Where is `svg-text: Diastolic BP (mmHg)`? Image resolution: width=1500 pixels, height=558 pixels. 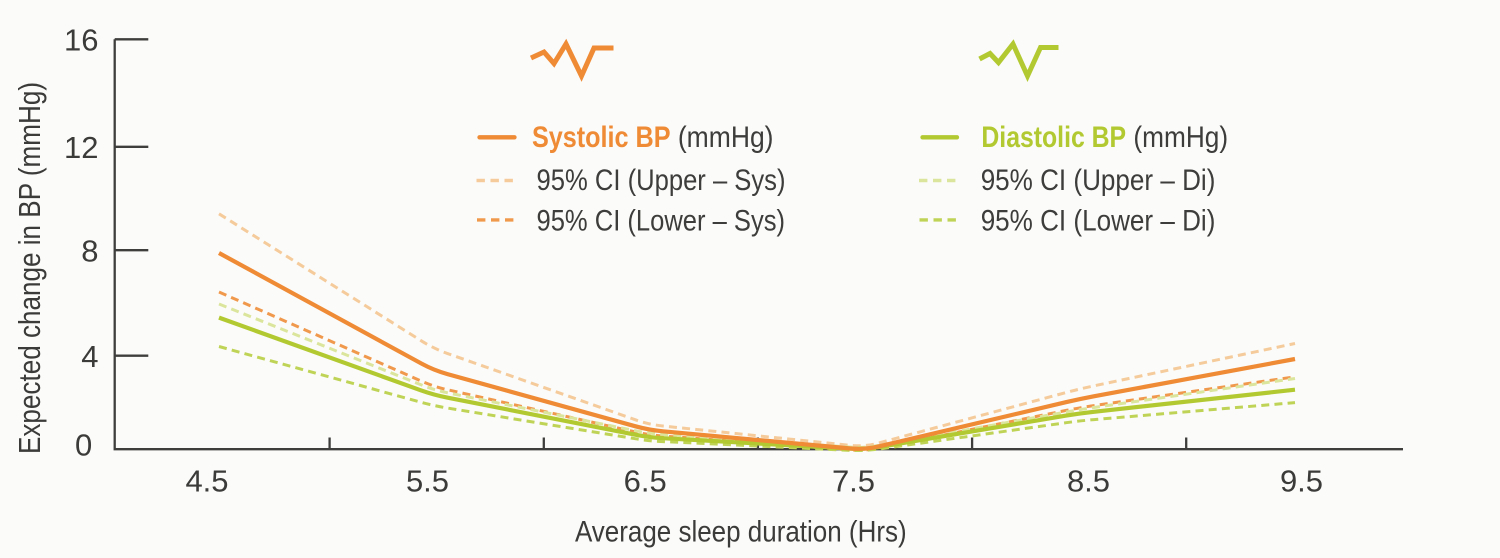 svg-text: Diastolic BP (mmHg) is located at coordinates (1104, 137).